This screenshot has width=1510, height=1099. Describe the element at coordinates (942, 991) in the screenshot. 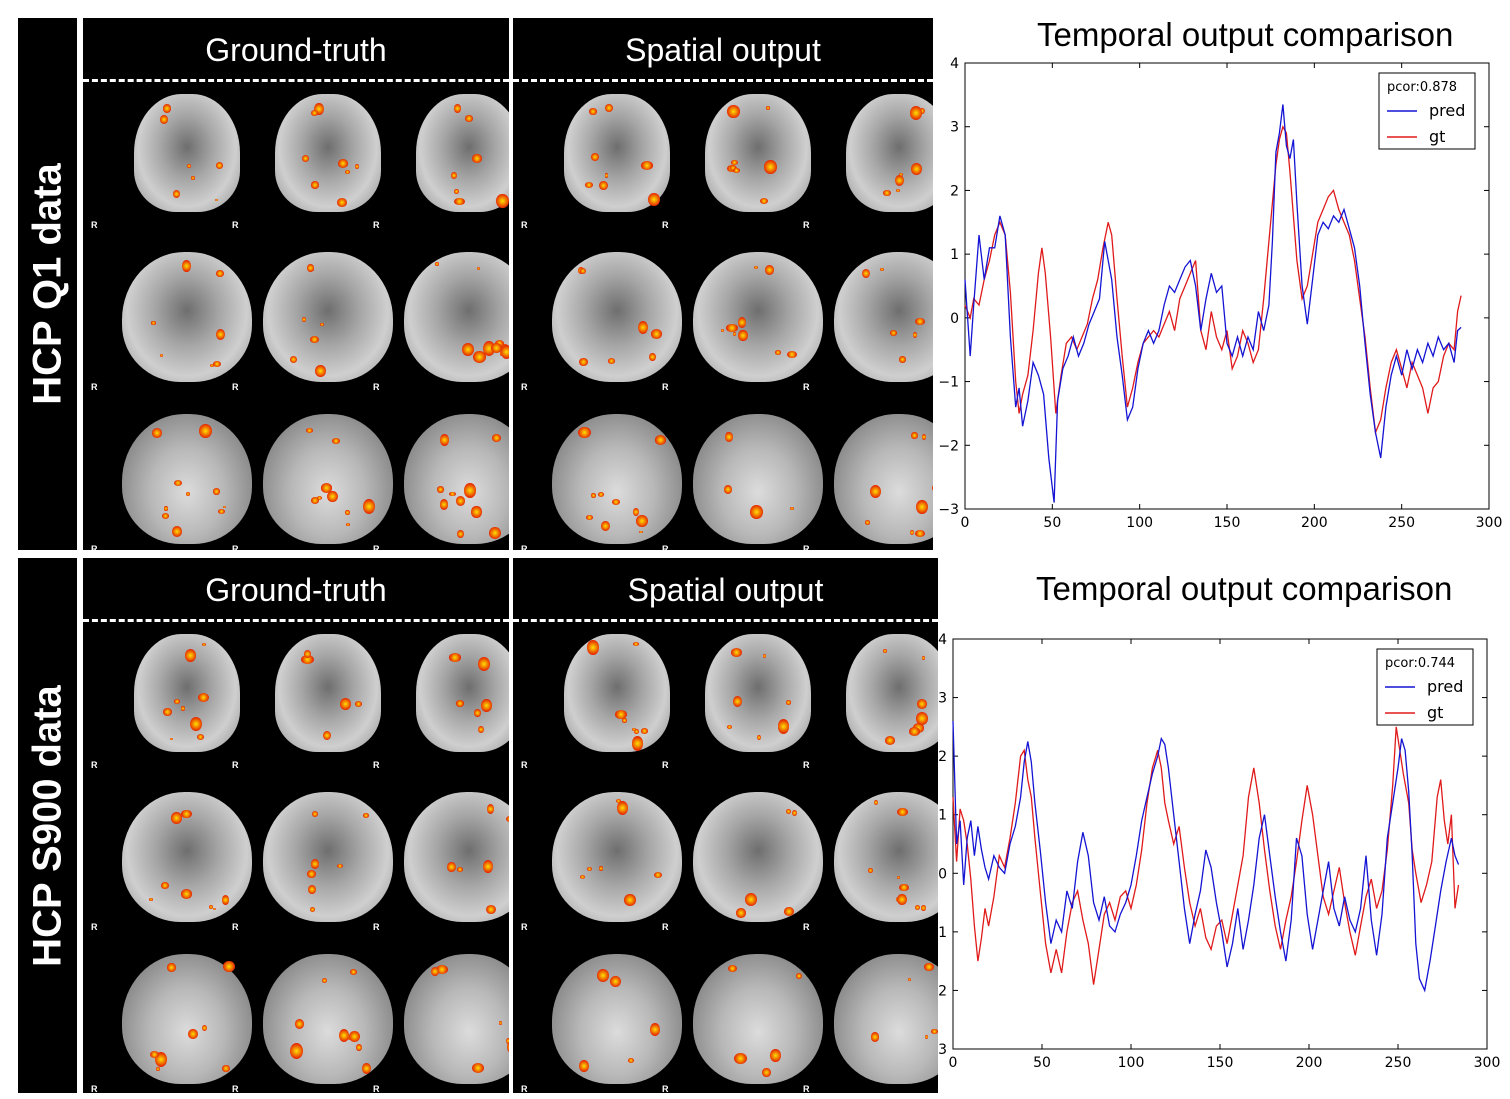

I see `y-tick-label: 2` at that location.